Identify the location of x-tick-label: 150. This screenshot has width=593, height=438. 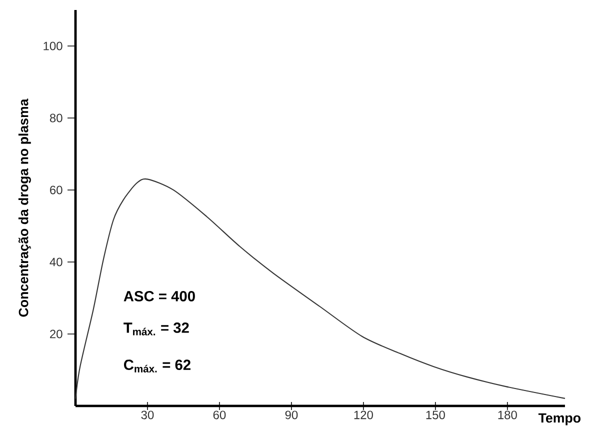
(435, 415).